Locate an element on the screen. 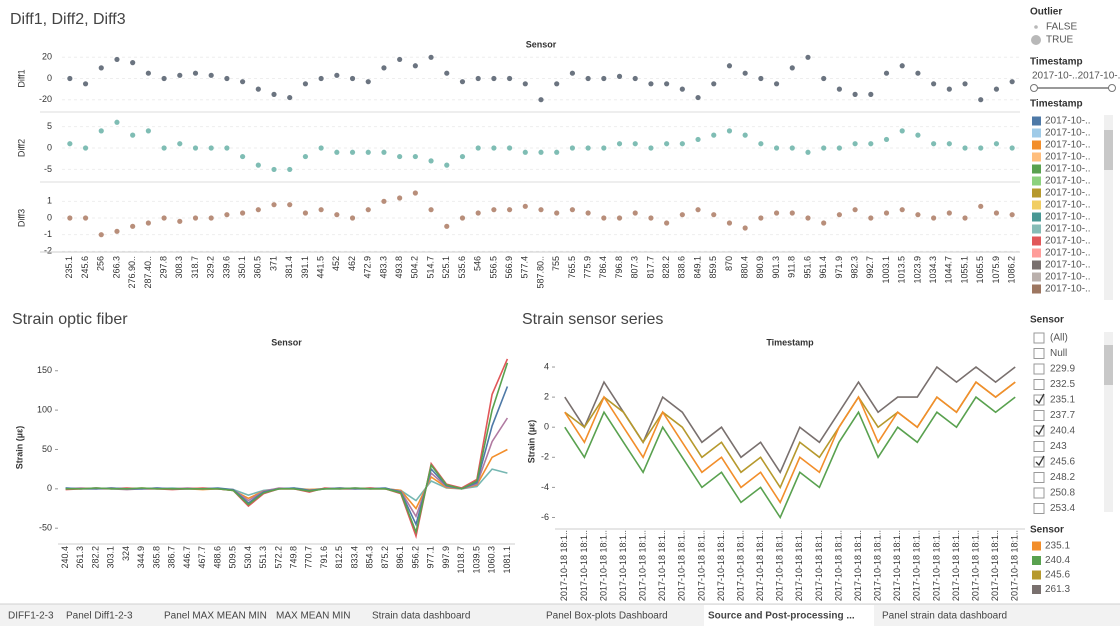 The image size is (1120, 626). x-tick-label: 261.3 is located at coordinates (80, 557).